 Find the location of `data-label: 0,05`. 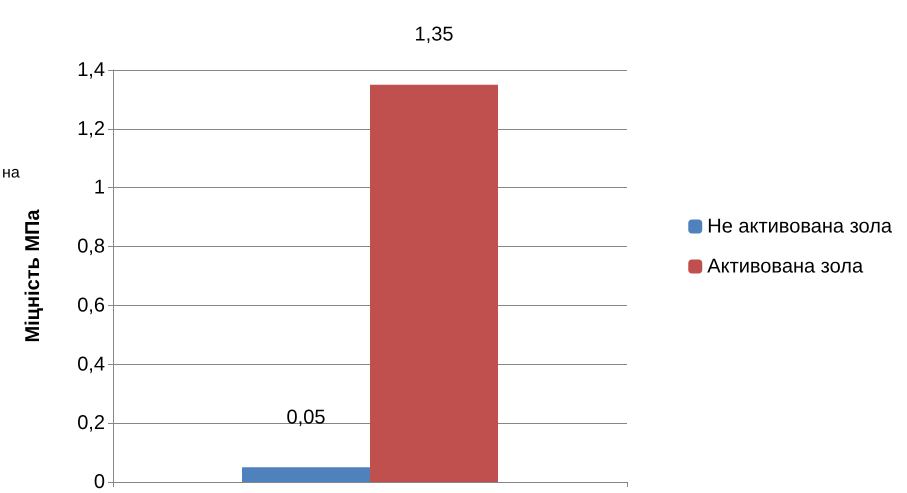

data-label: 0,05 is located at coordinates (306, 417).